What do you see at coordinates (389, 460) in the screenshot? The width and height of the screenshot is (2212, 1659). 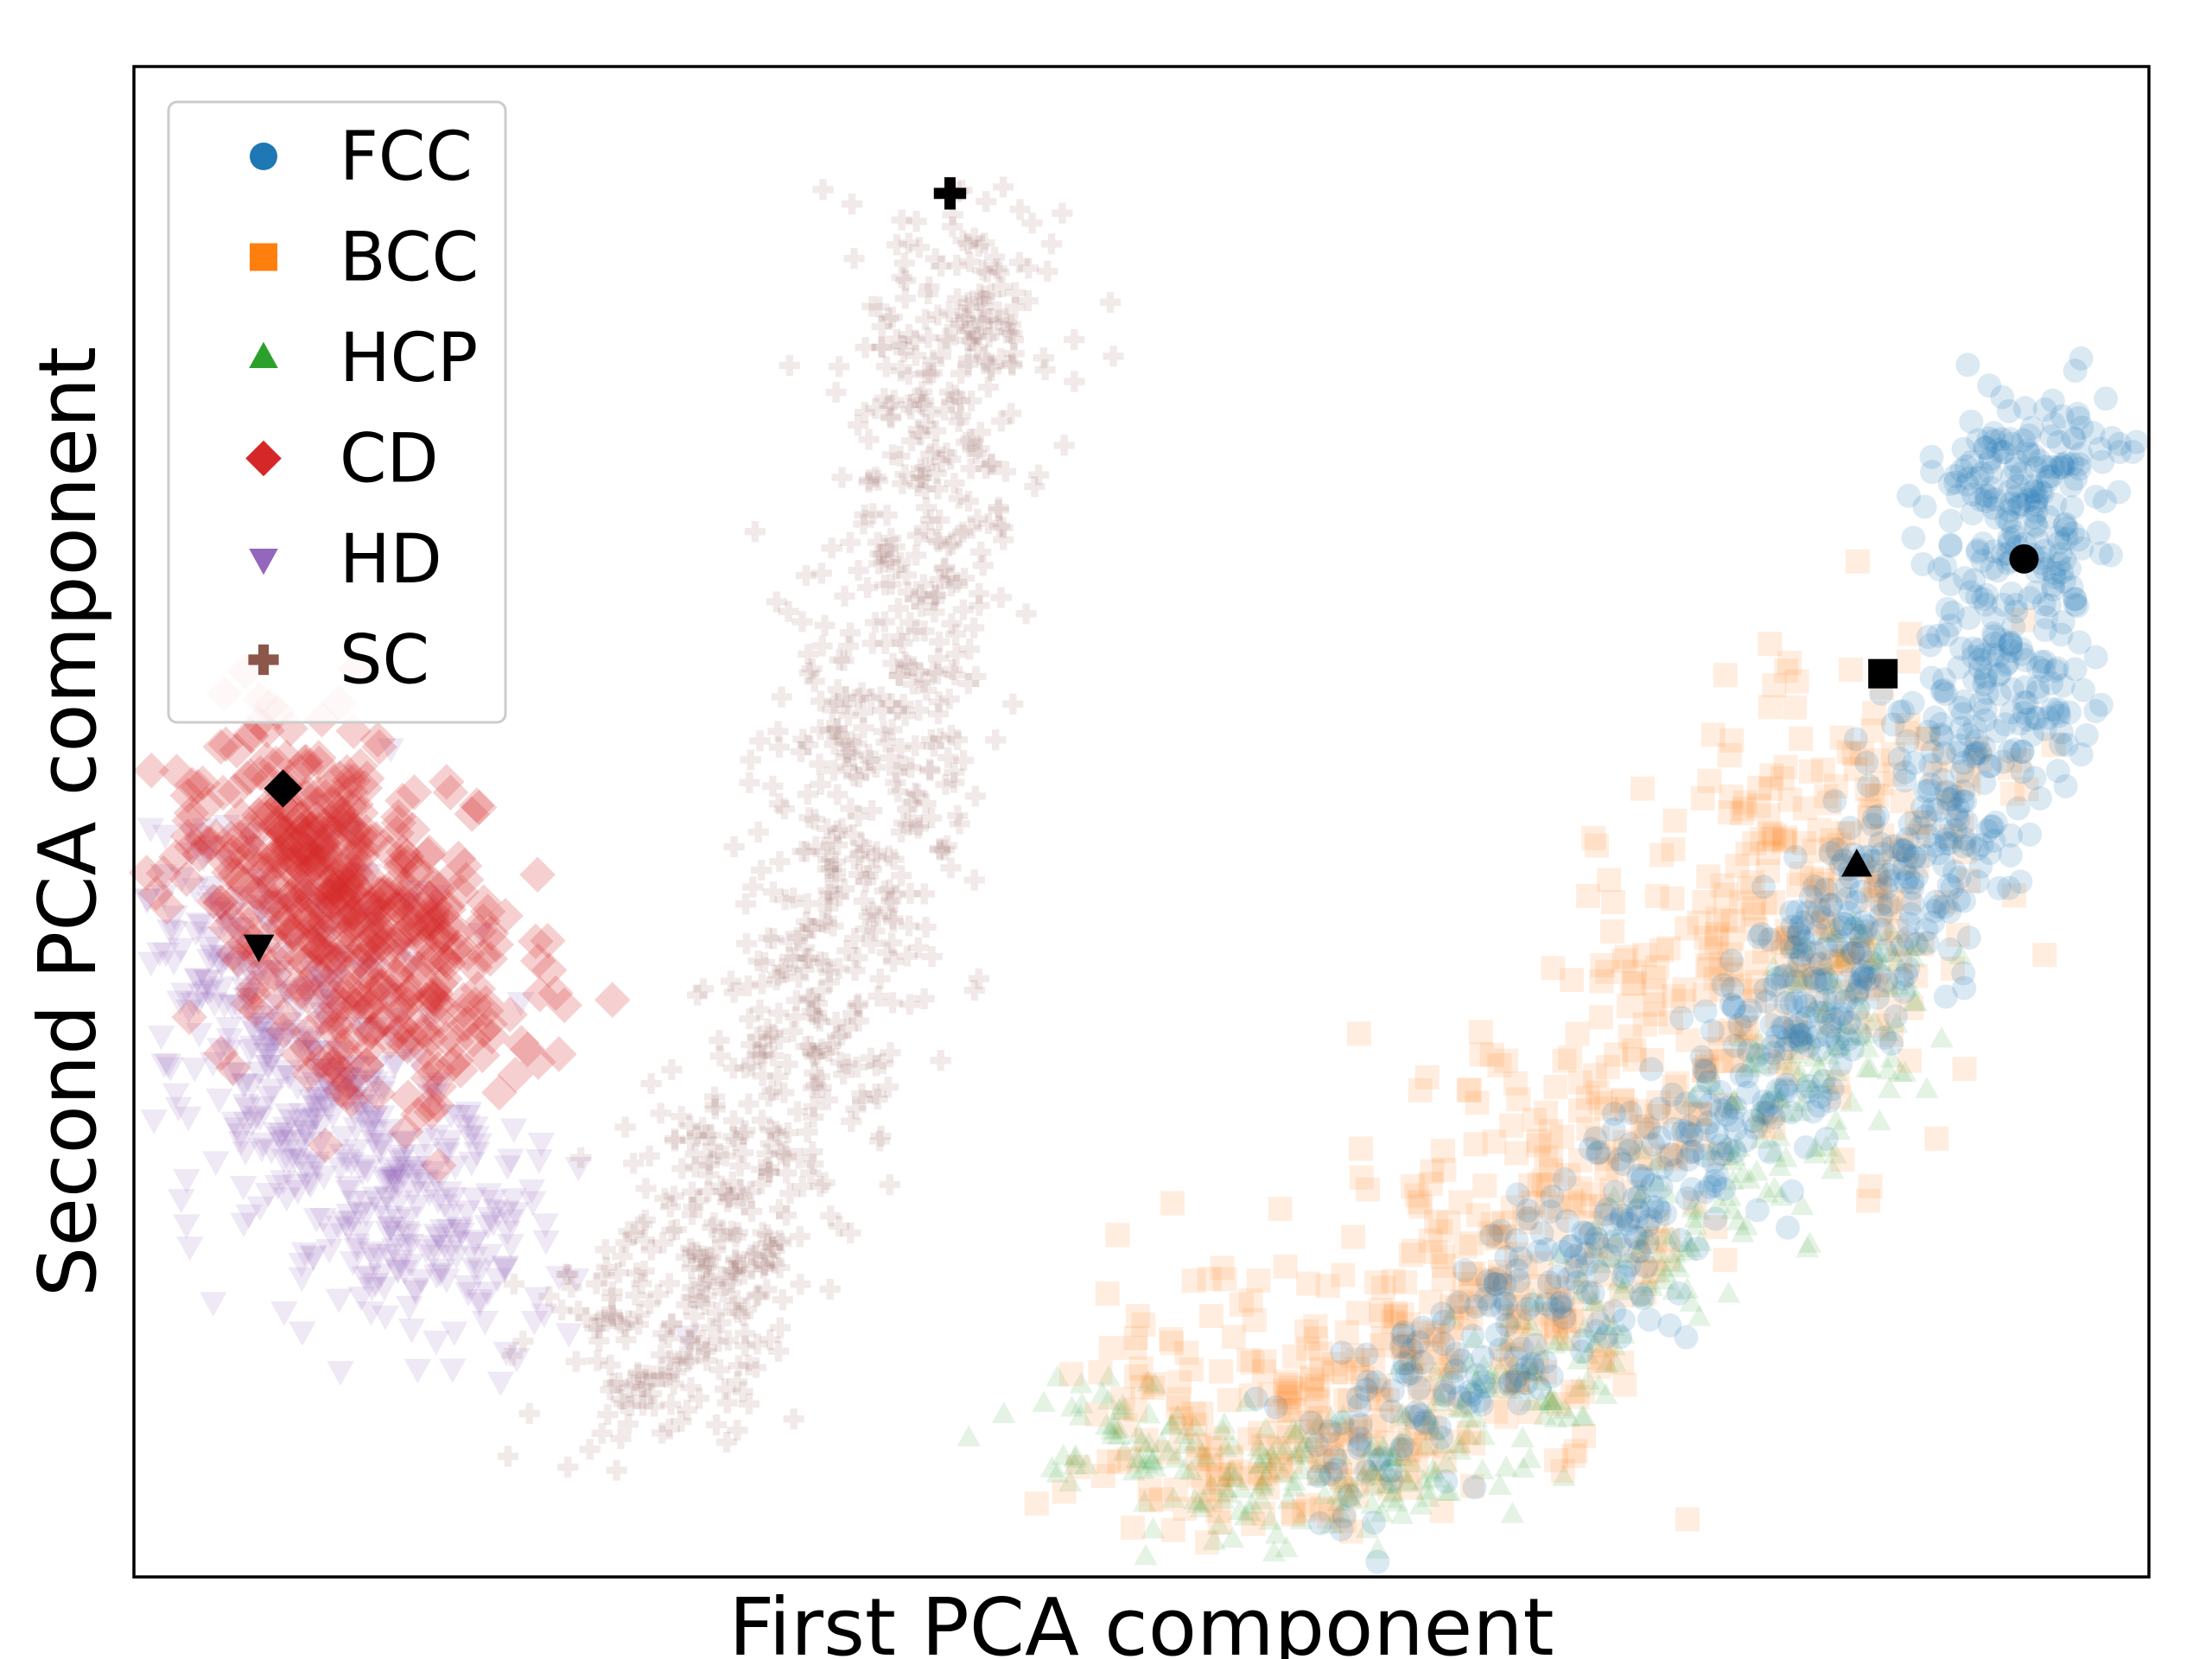 I see `legend-label-cd: CD` at bounding box center [389, 460].